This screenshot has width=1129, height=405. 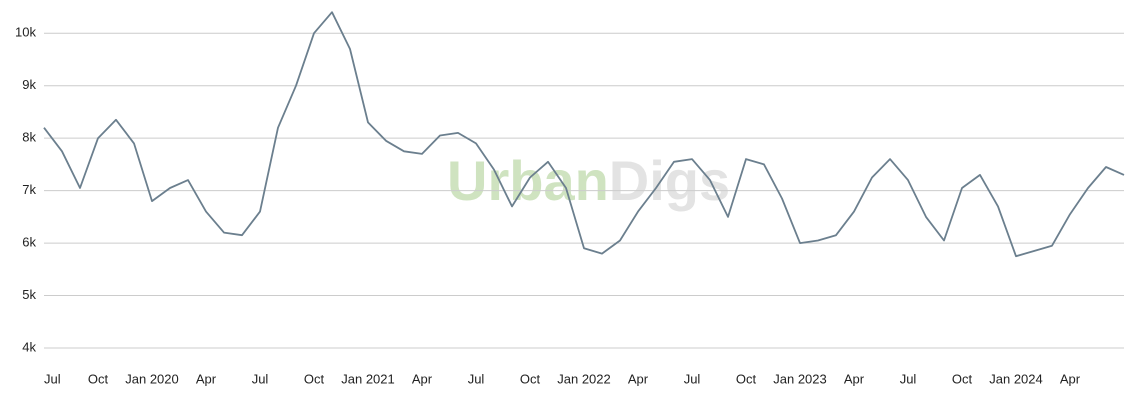 What do you see at coordinates (152, 378) in the screenshot?
I see `x-tick-label: Jan 2020` at bounding box center [152, 378].